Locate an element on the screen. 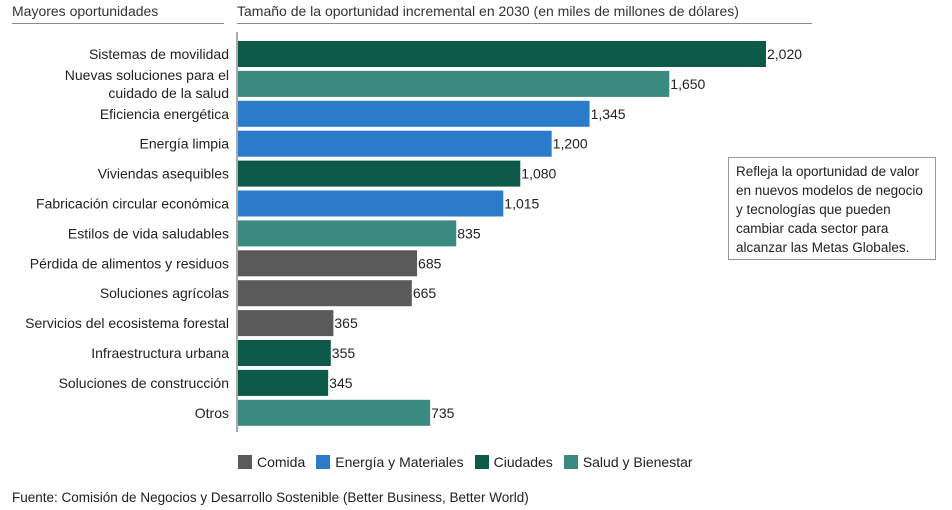  value-label: 735 is located at coordinates (443, 413).